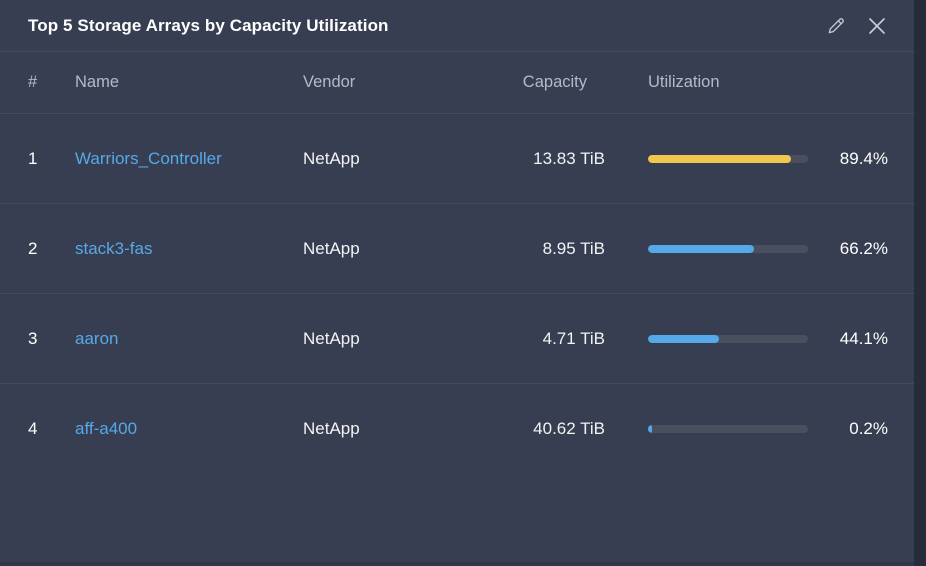 The width and height of the screenshot is (926, 566). I want to click on utilization-cell: 0.2%, so click(746, 429).